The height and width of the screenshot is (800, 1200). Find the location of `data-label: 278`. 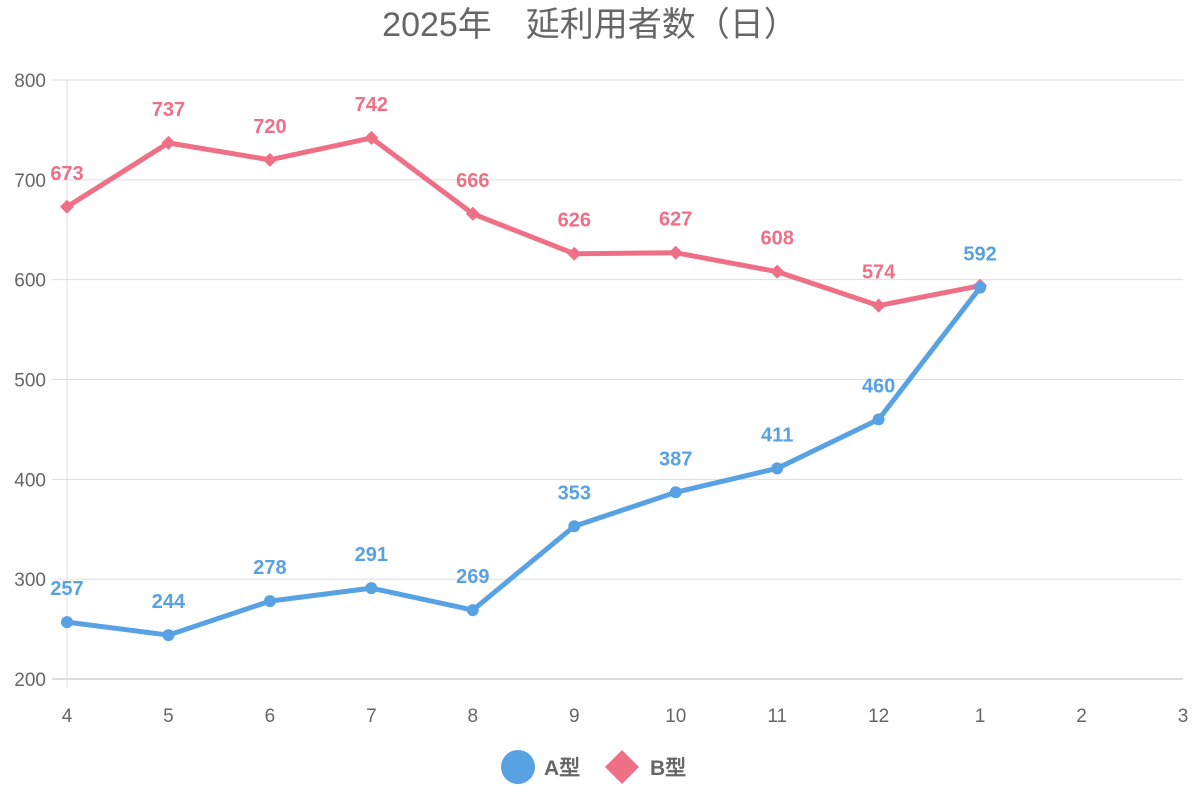

data-label: 278 is located at coordinates (269, 568).